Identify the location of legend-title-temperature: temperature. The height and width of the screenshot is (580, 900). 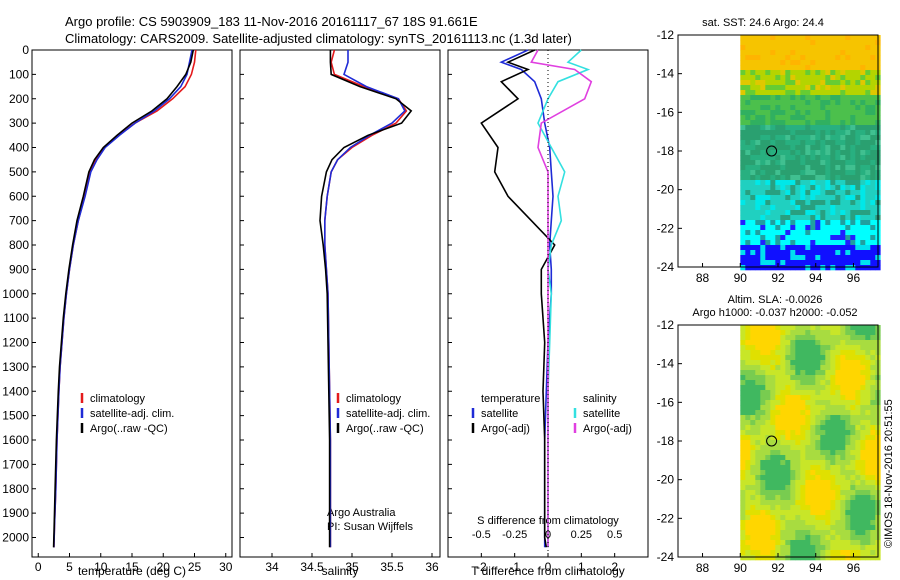
(510, 399).